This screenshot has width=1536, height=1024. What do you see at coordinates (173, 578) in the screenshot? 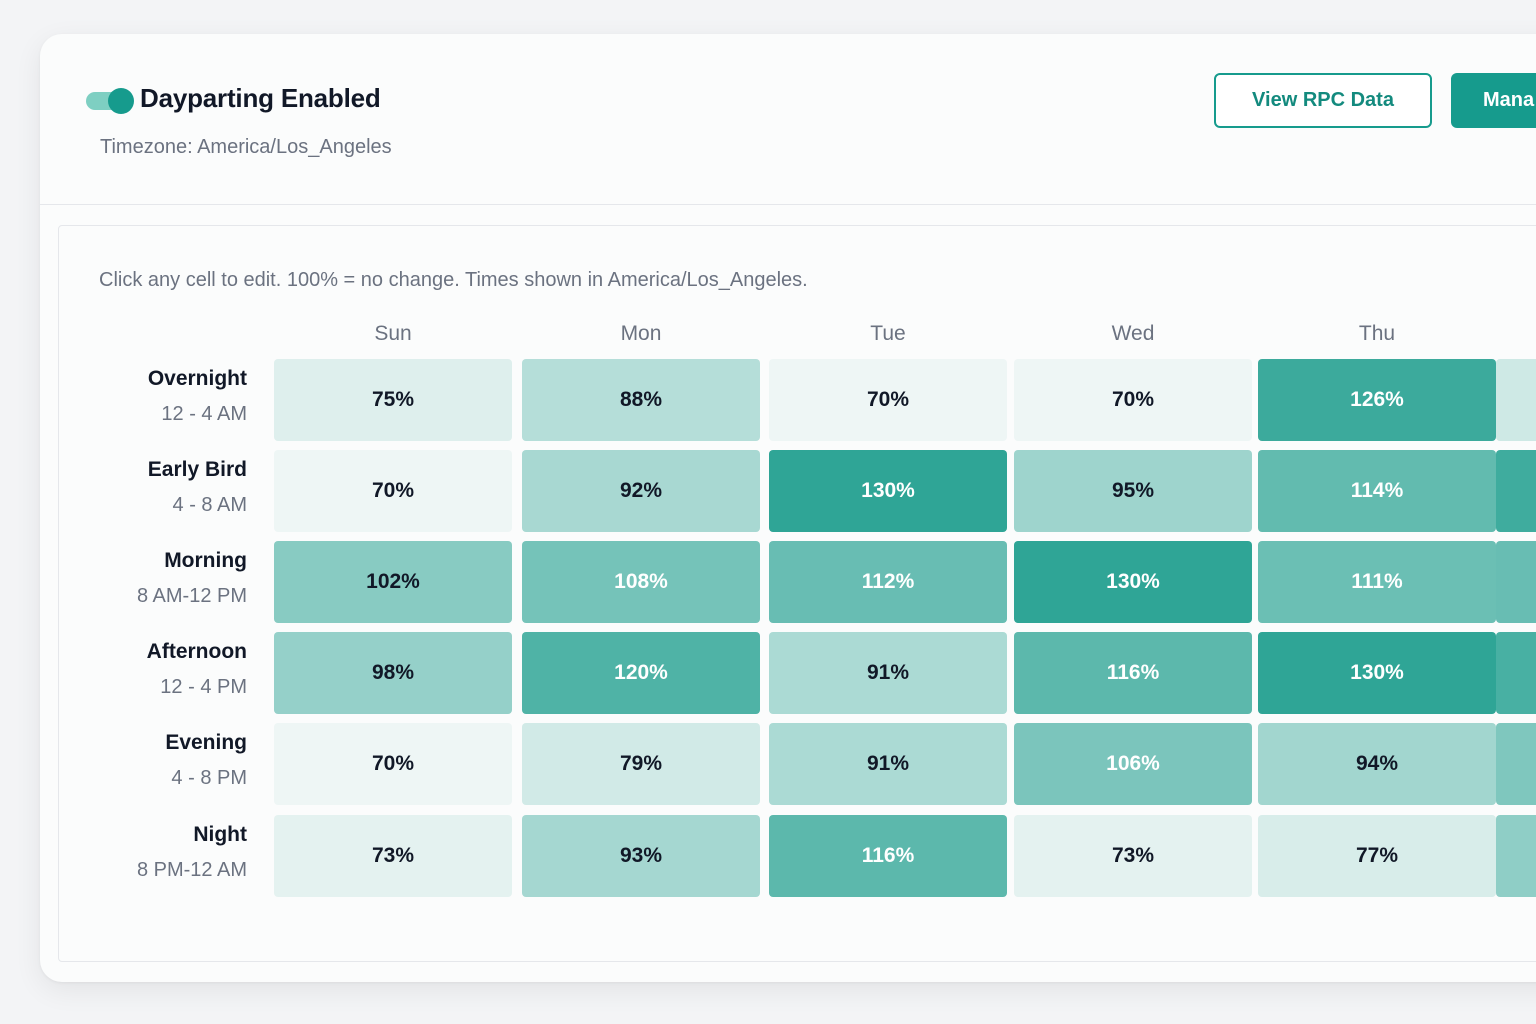
I see `row-label: Morning 8 AM-12 PM` at bounding box center [173, 578].